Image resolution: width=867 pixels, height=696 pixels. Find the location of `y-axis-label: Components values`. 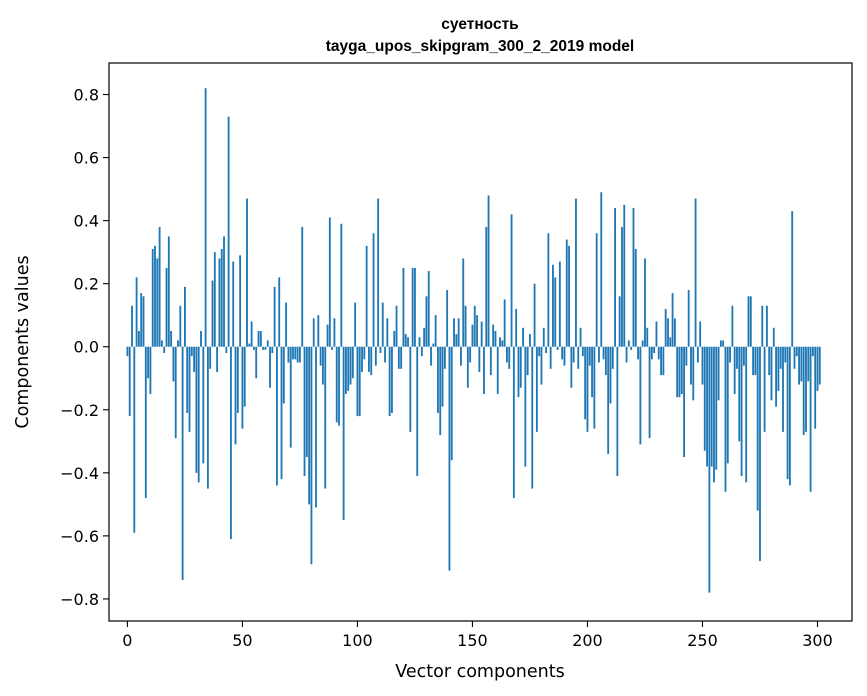

y-axis-label: Components values is located at coordinates (23, 341).